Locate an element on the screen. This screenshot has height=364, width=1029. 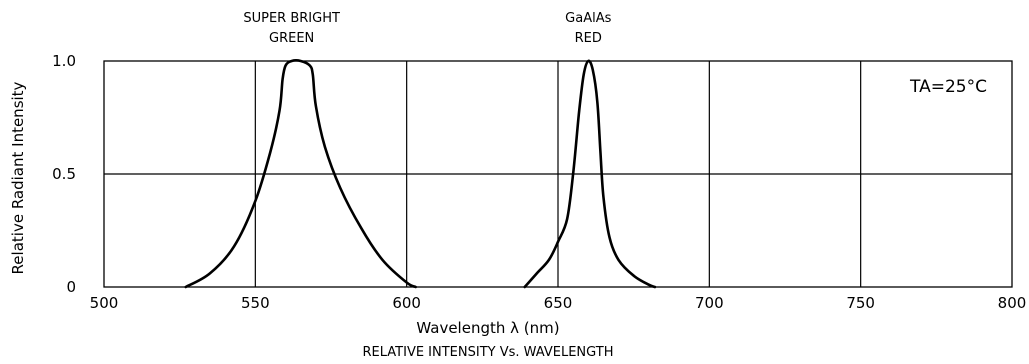
peak-annotation-1-0: GaAlAs is located at coordinates (588, 18).